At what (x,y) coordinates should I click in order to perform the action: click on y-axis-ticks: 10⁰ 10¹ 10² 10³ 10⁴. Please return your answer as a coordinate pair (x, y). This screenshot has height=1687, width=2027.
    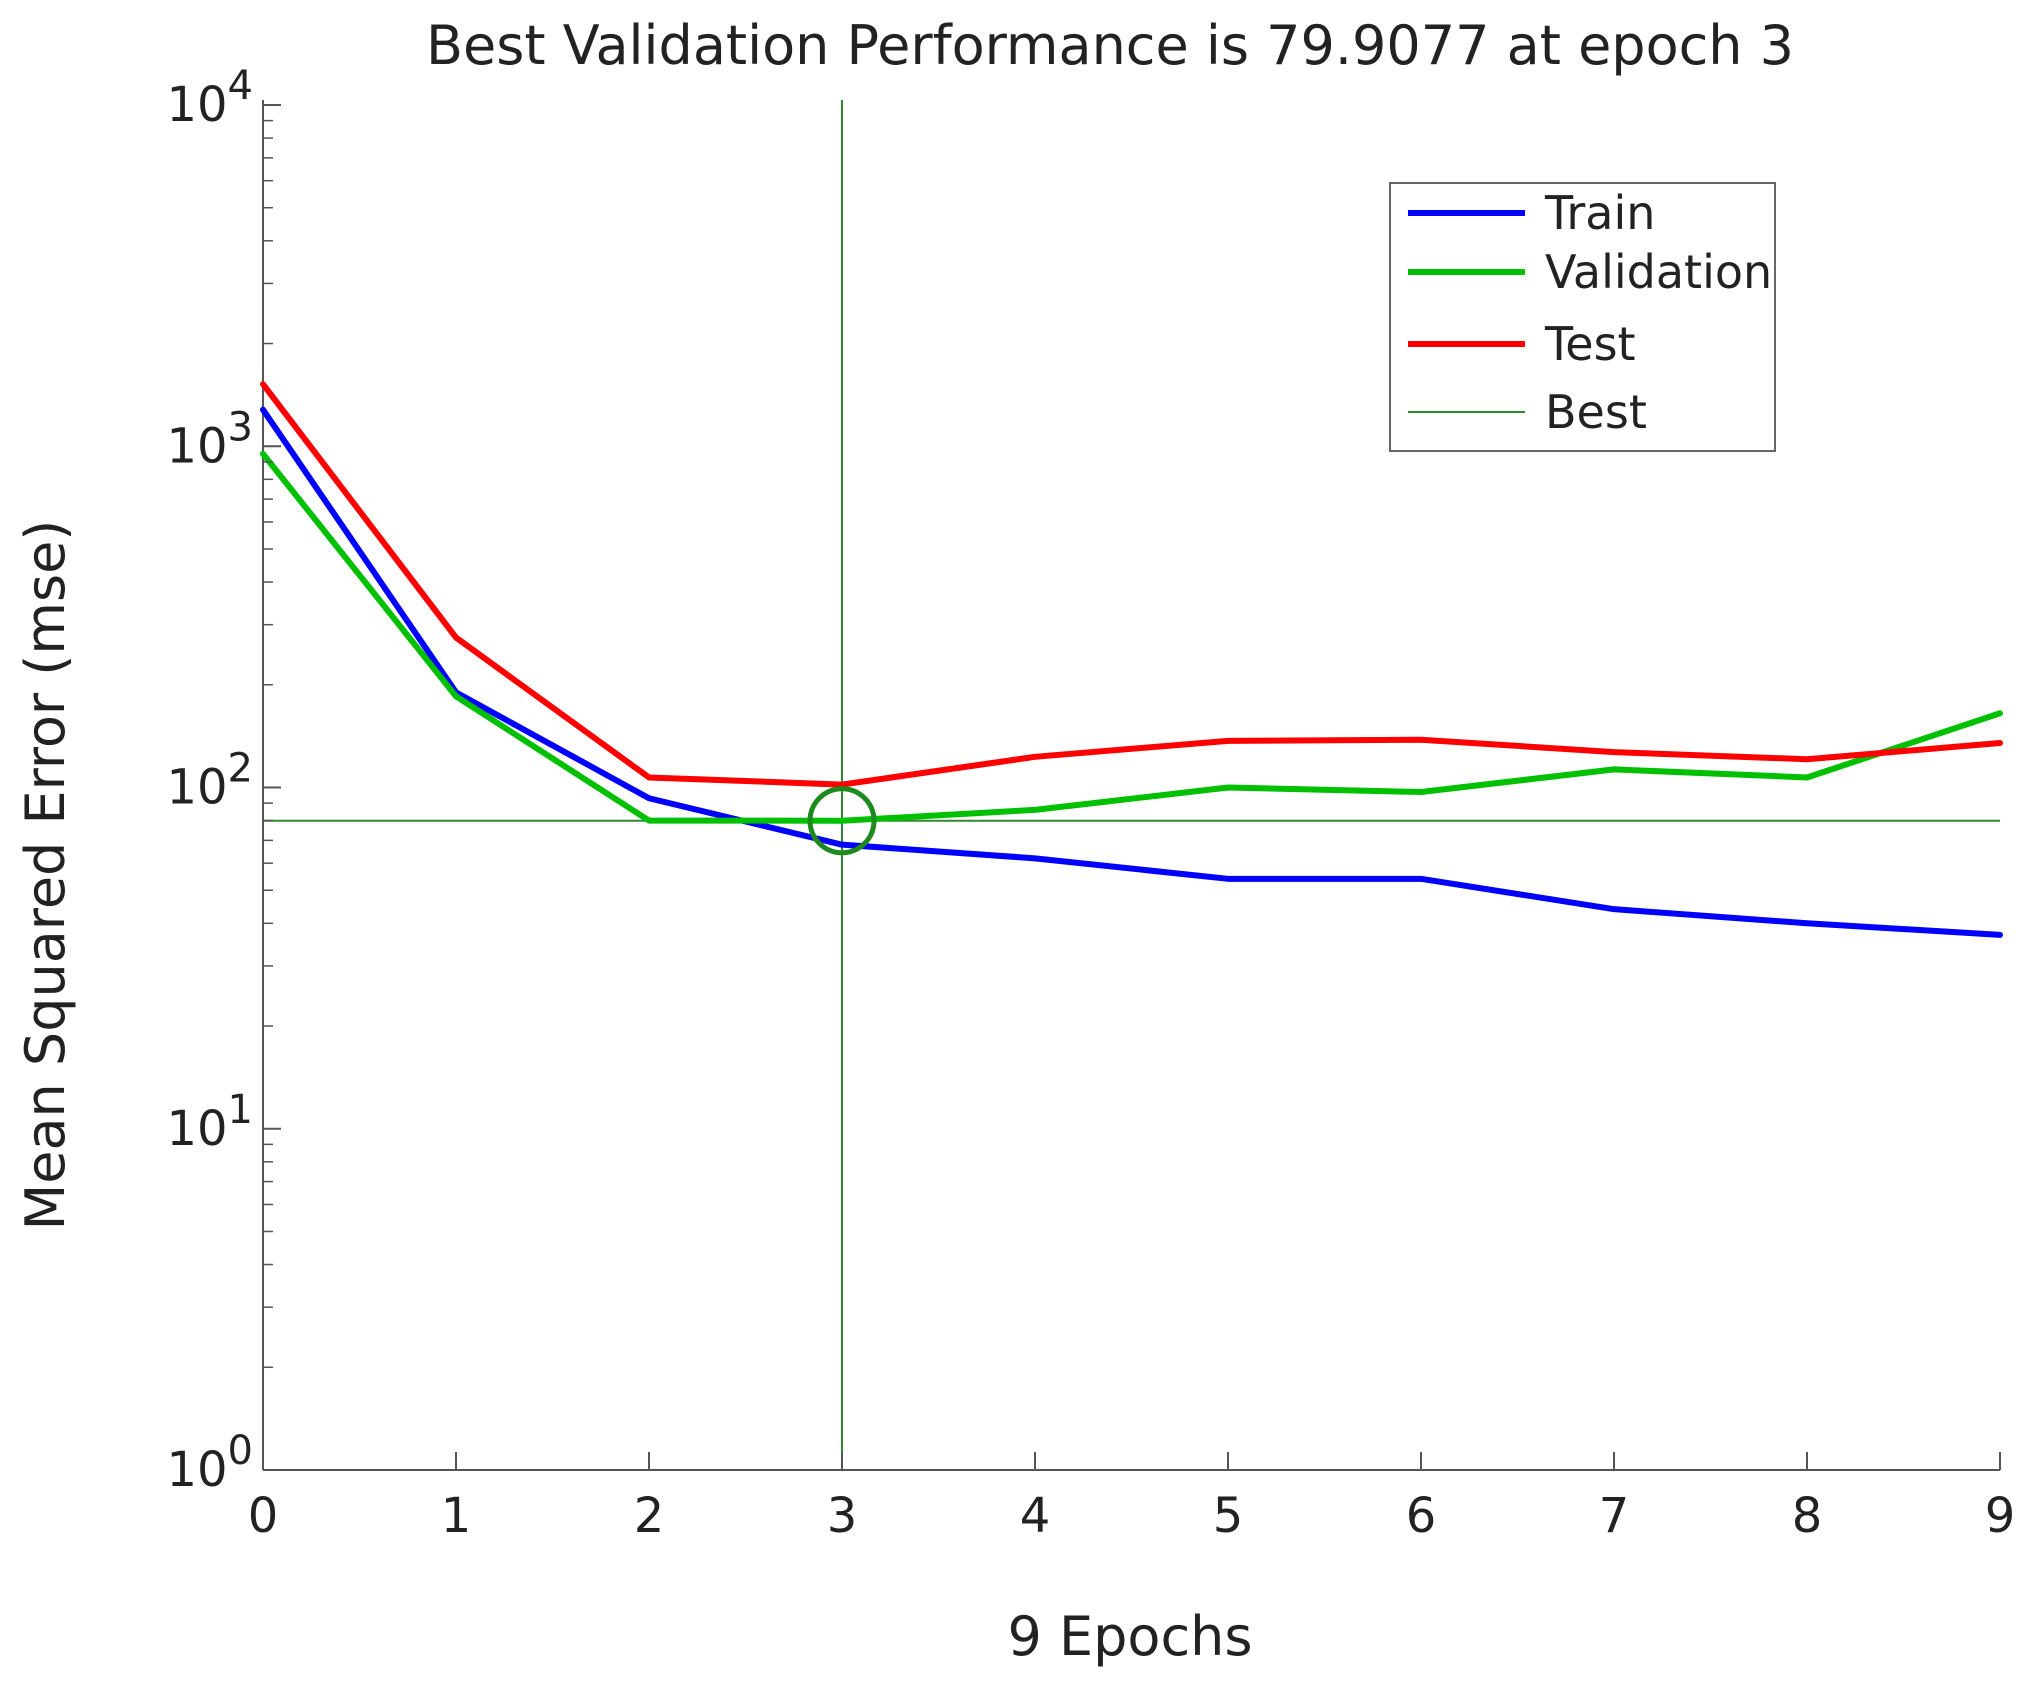
    Looking at the image, I should click on (223, 780).